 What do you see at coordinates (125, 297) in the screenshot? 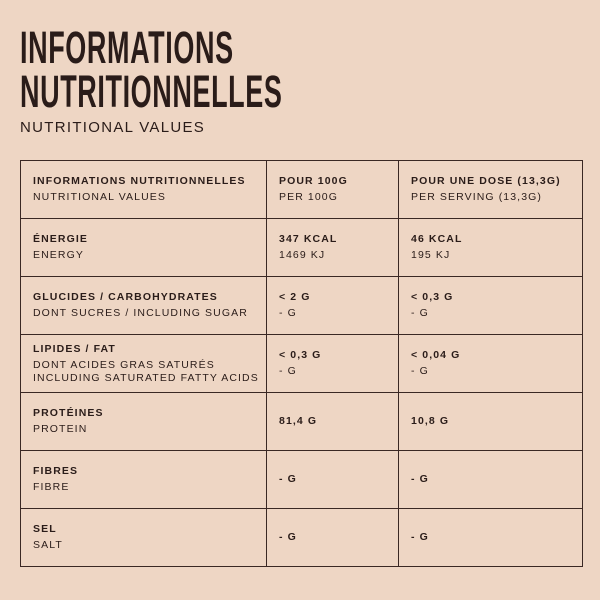
I see `cell-heading: GLUCIDES / CARBOHYDRATES` at bounding box center [125, 297].